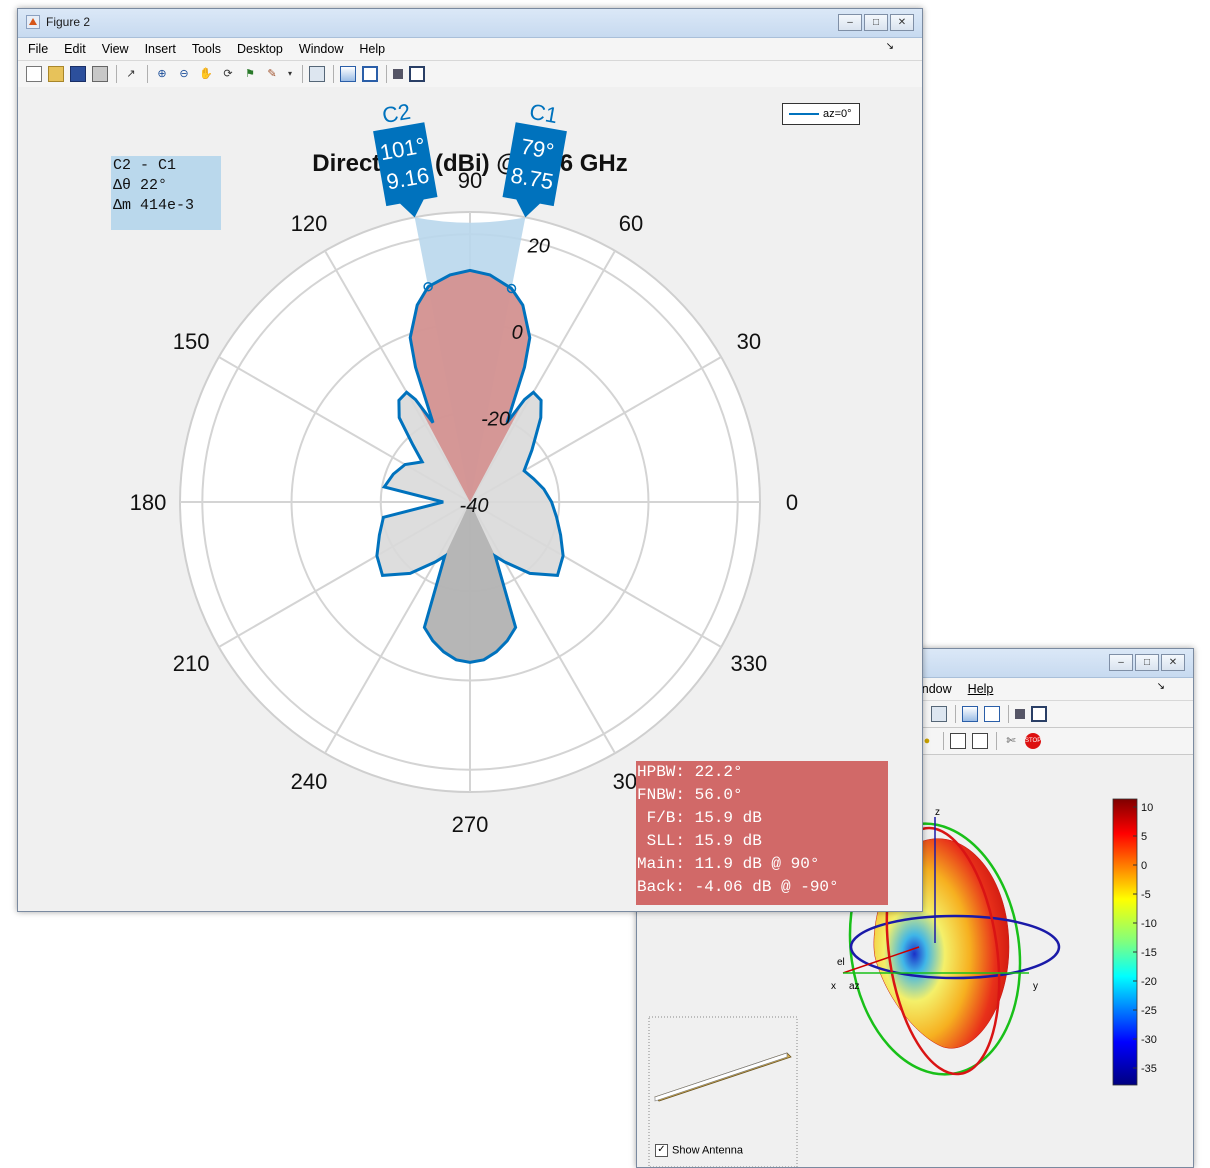 The height and width of the screenshot is (1168, 1210). I want to click on link-plot-icon, so click(317, 74).